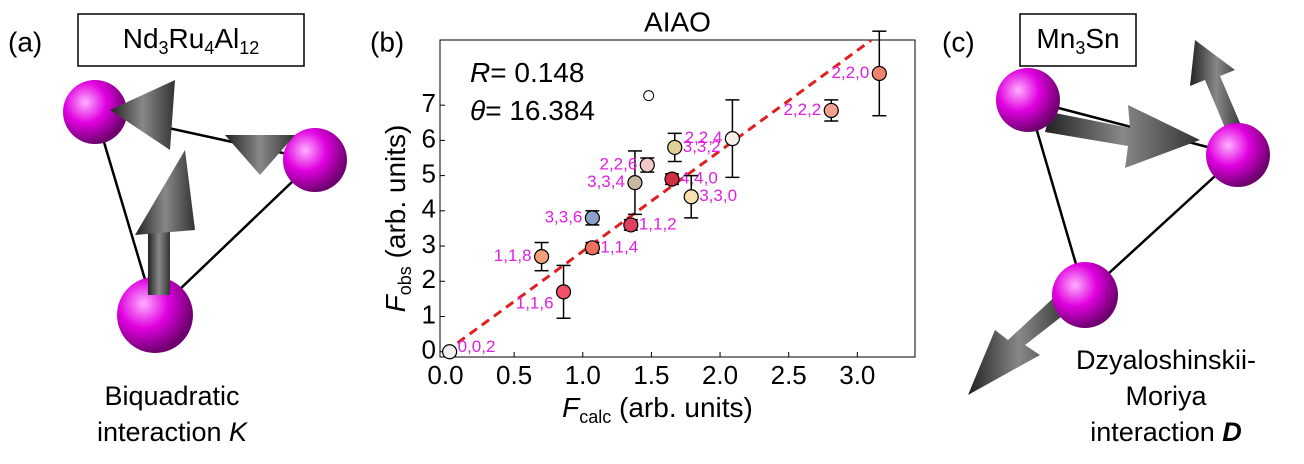  What do you see at coordinates (429, 314) in the screenshot?
I see `y-tick-label: 1` at bounding box center [429, 314].